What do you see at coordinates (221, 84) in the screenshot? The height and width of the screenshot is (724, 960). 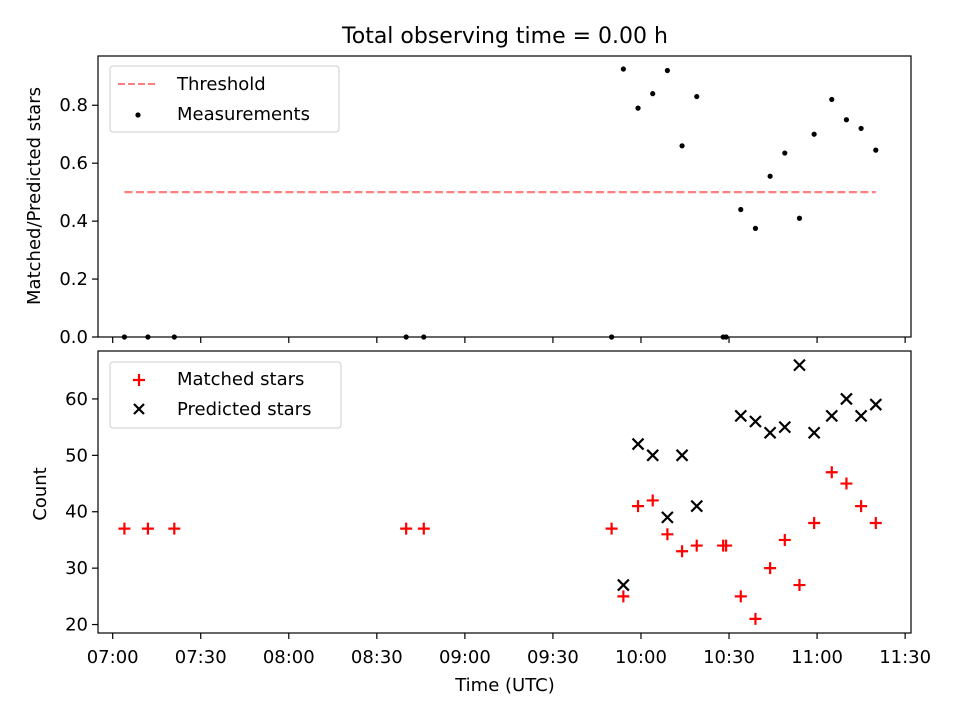 I see `threshold-legend-label: Threshold` at bounding box center [221, 84].